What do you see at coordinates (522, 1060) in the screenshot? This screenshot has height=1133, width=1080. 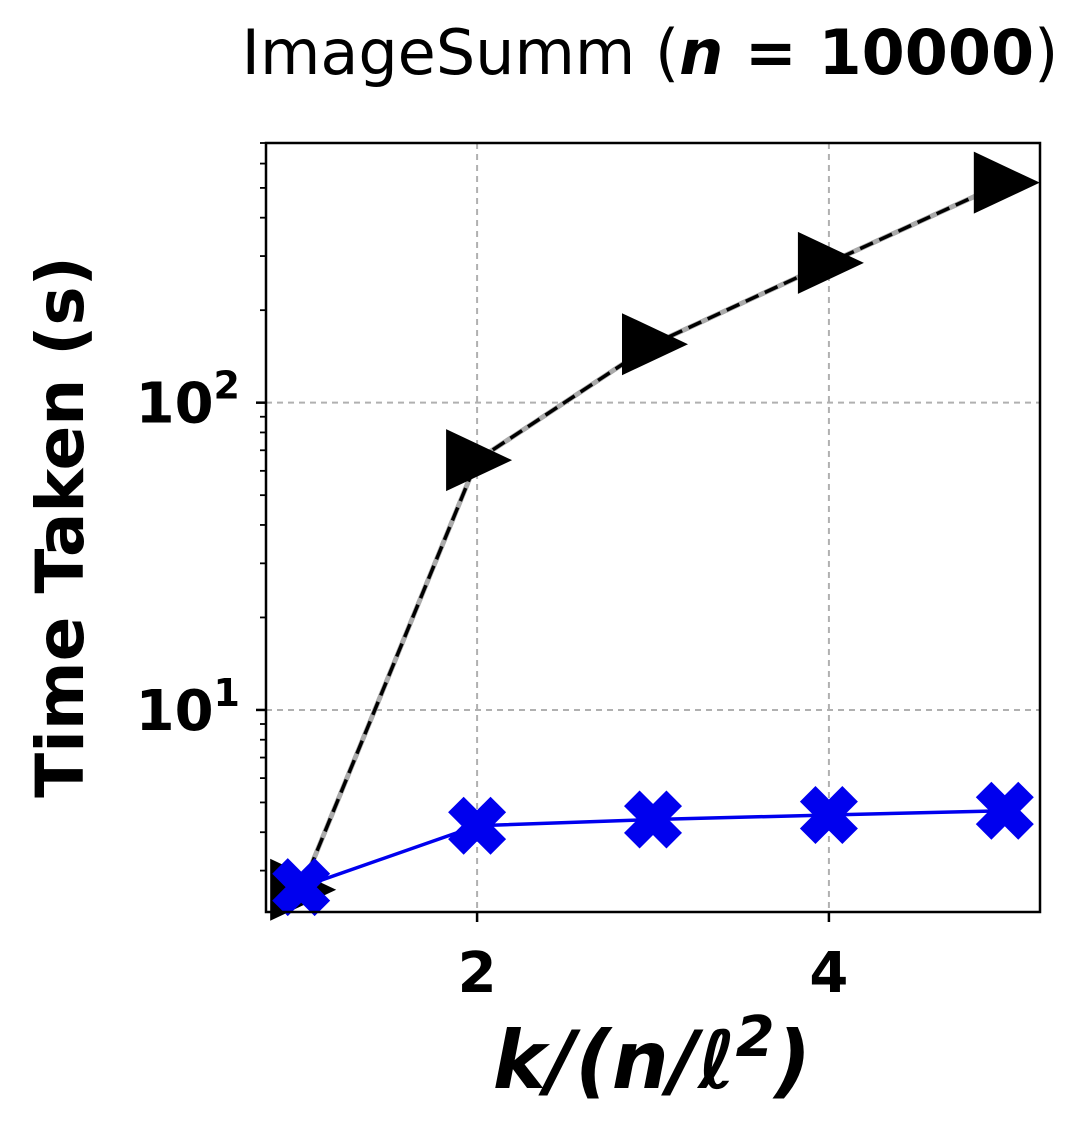 I see `x-label-k: k` at bounding box center [522, 1060].